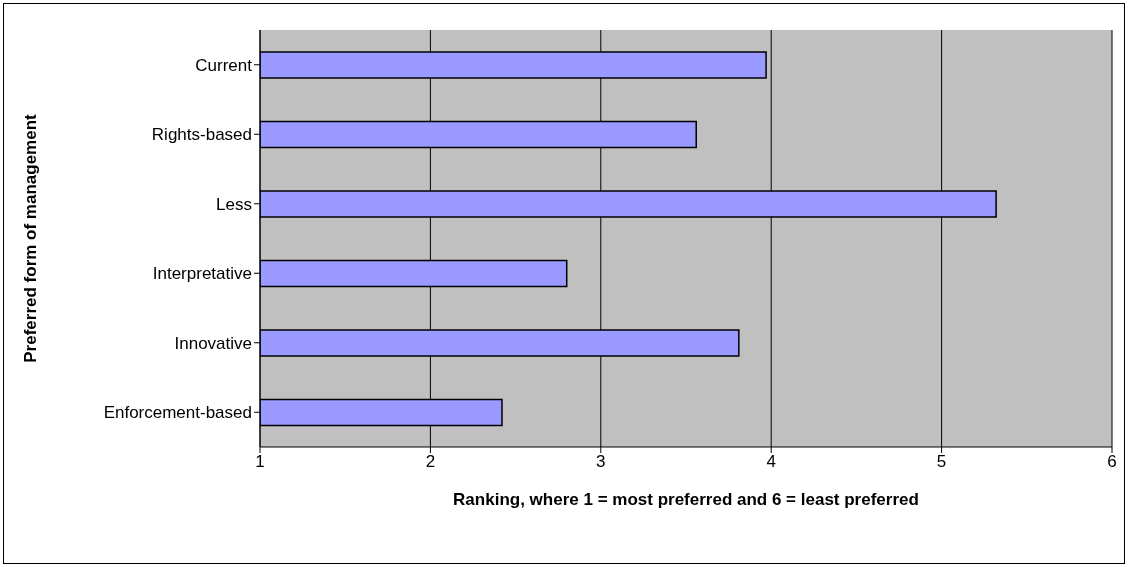 This screenshot has height=567, width=1128. I want to click on y-tick-label: Interpretative, so click(202, 274).